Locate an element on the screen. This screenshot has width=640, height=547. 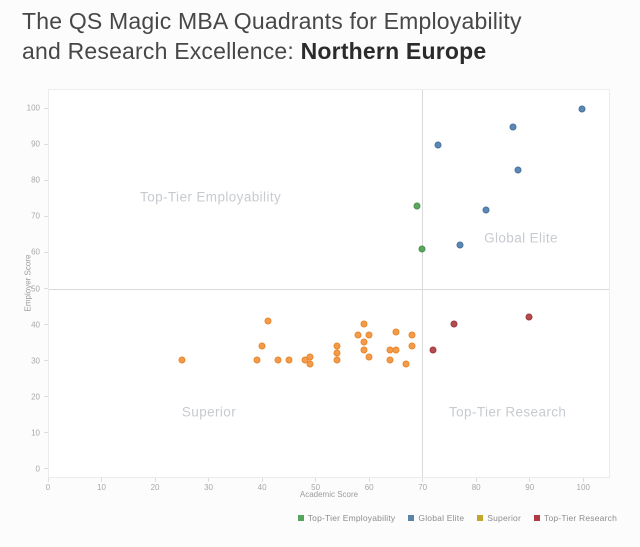
legend-item-superior: Superior is located at coordinates (499, 518).